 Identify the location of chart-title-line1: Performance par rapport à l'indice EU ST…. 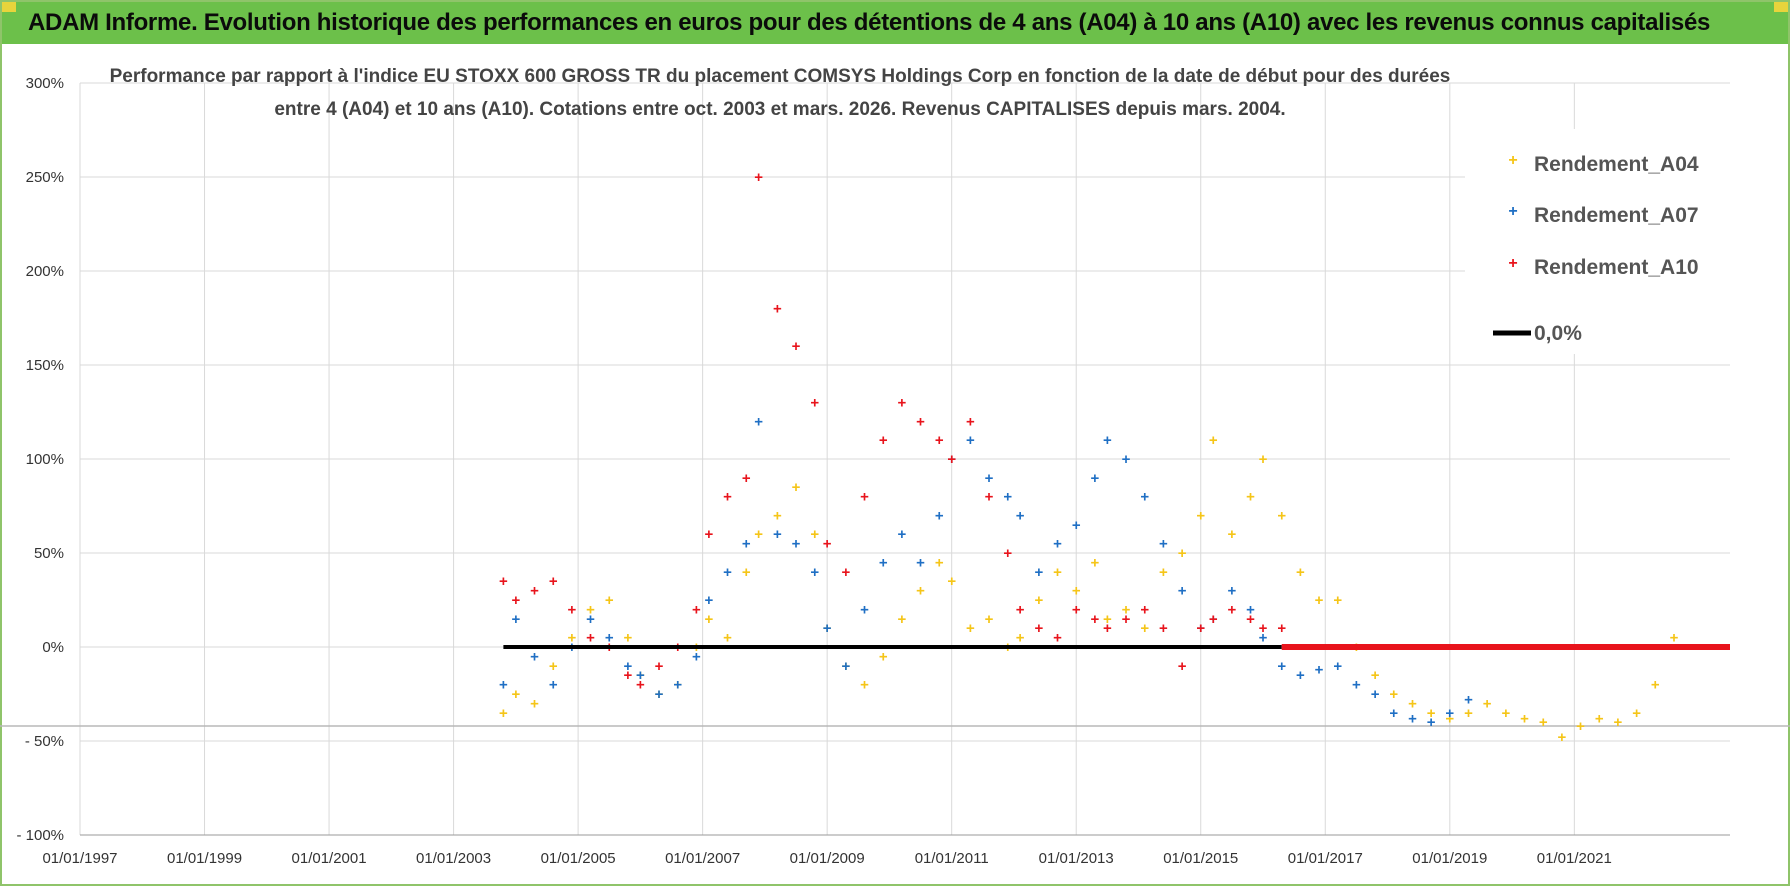
(780, 76).